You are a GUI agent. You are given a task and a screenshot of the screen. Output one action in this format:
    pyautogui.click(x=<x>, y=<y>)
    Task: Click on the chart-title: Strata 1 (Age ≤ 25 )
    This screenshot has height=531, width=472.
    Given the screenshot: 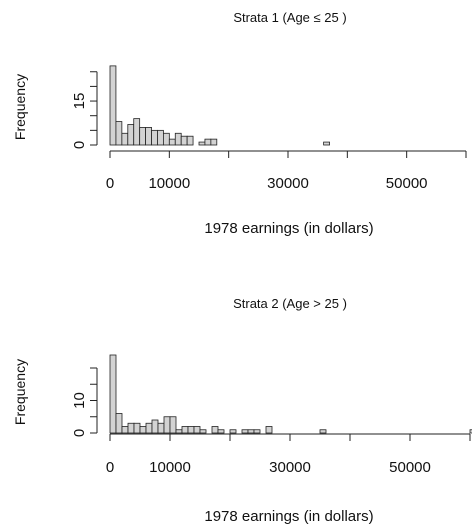 What is the action you would take?
    pyautogui.click(x=289, y=17)
    